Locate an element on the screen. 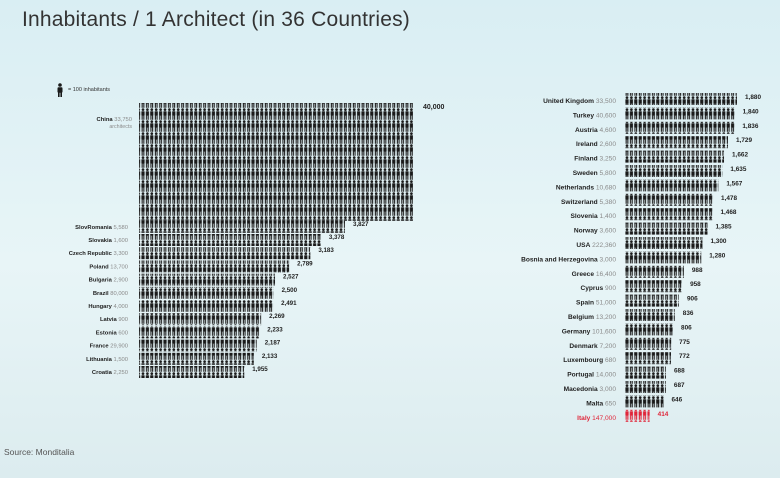 The image size is (780, 478). country-label-netherlands: Netherlands 10,680 is located at coordinates (586, 187).